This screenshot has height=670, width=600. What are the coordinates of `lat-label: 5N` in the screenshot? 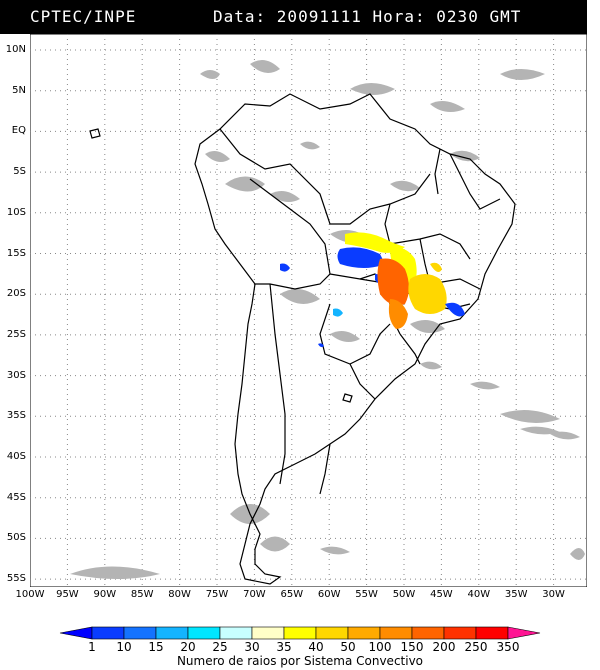 It's located at (19, 90).